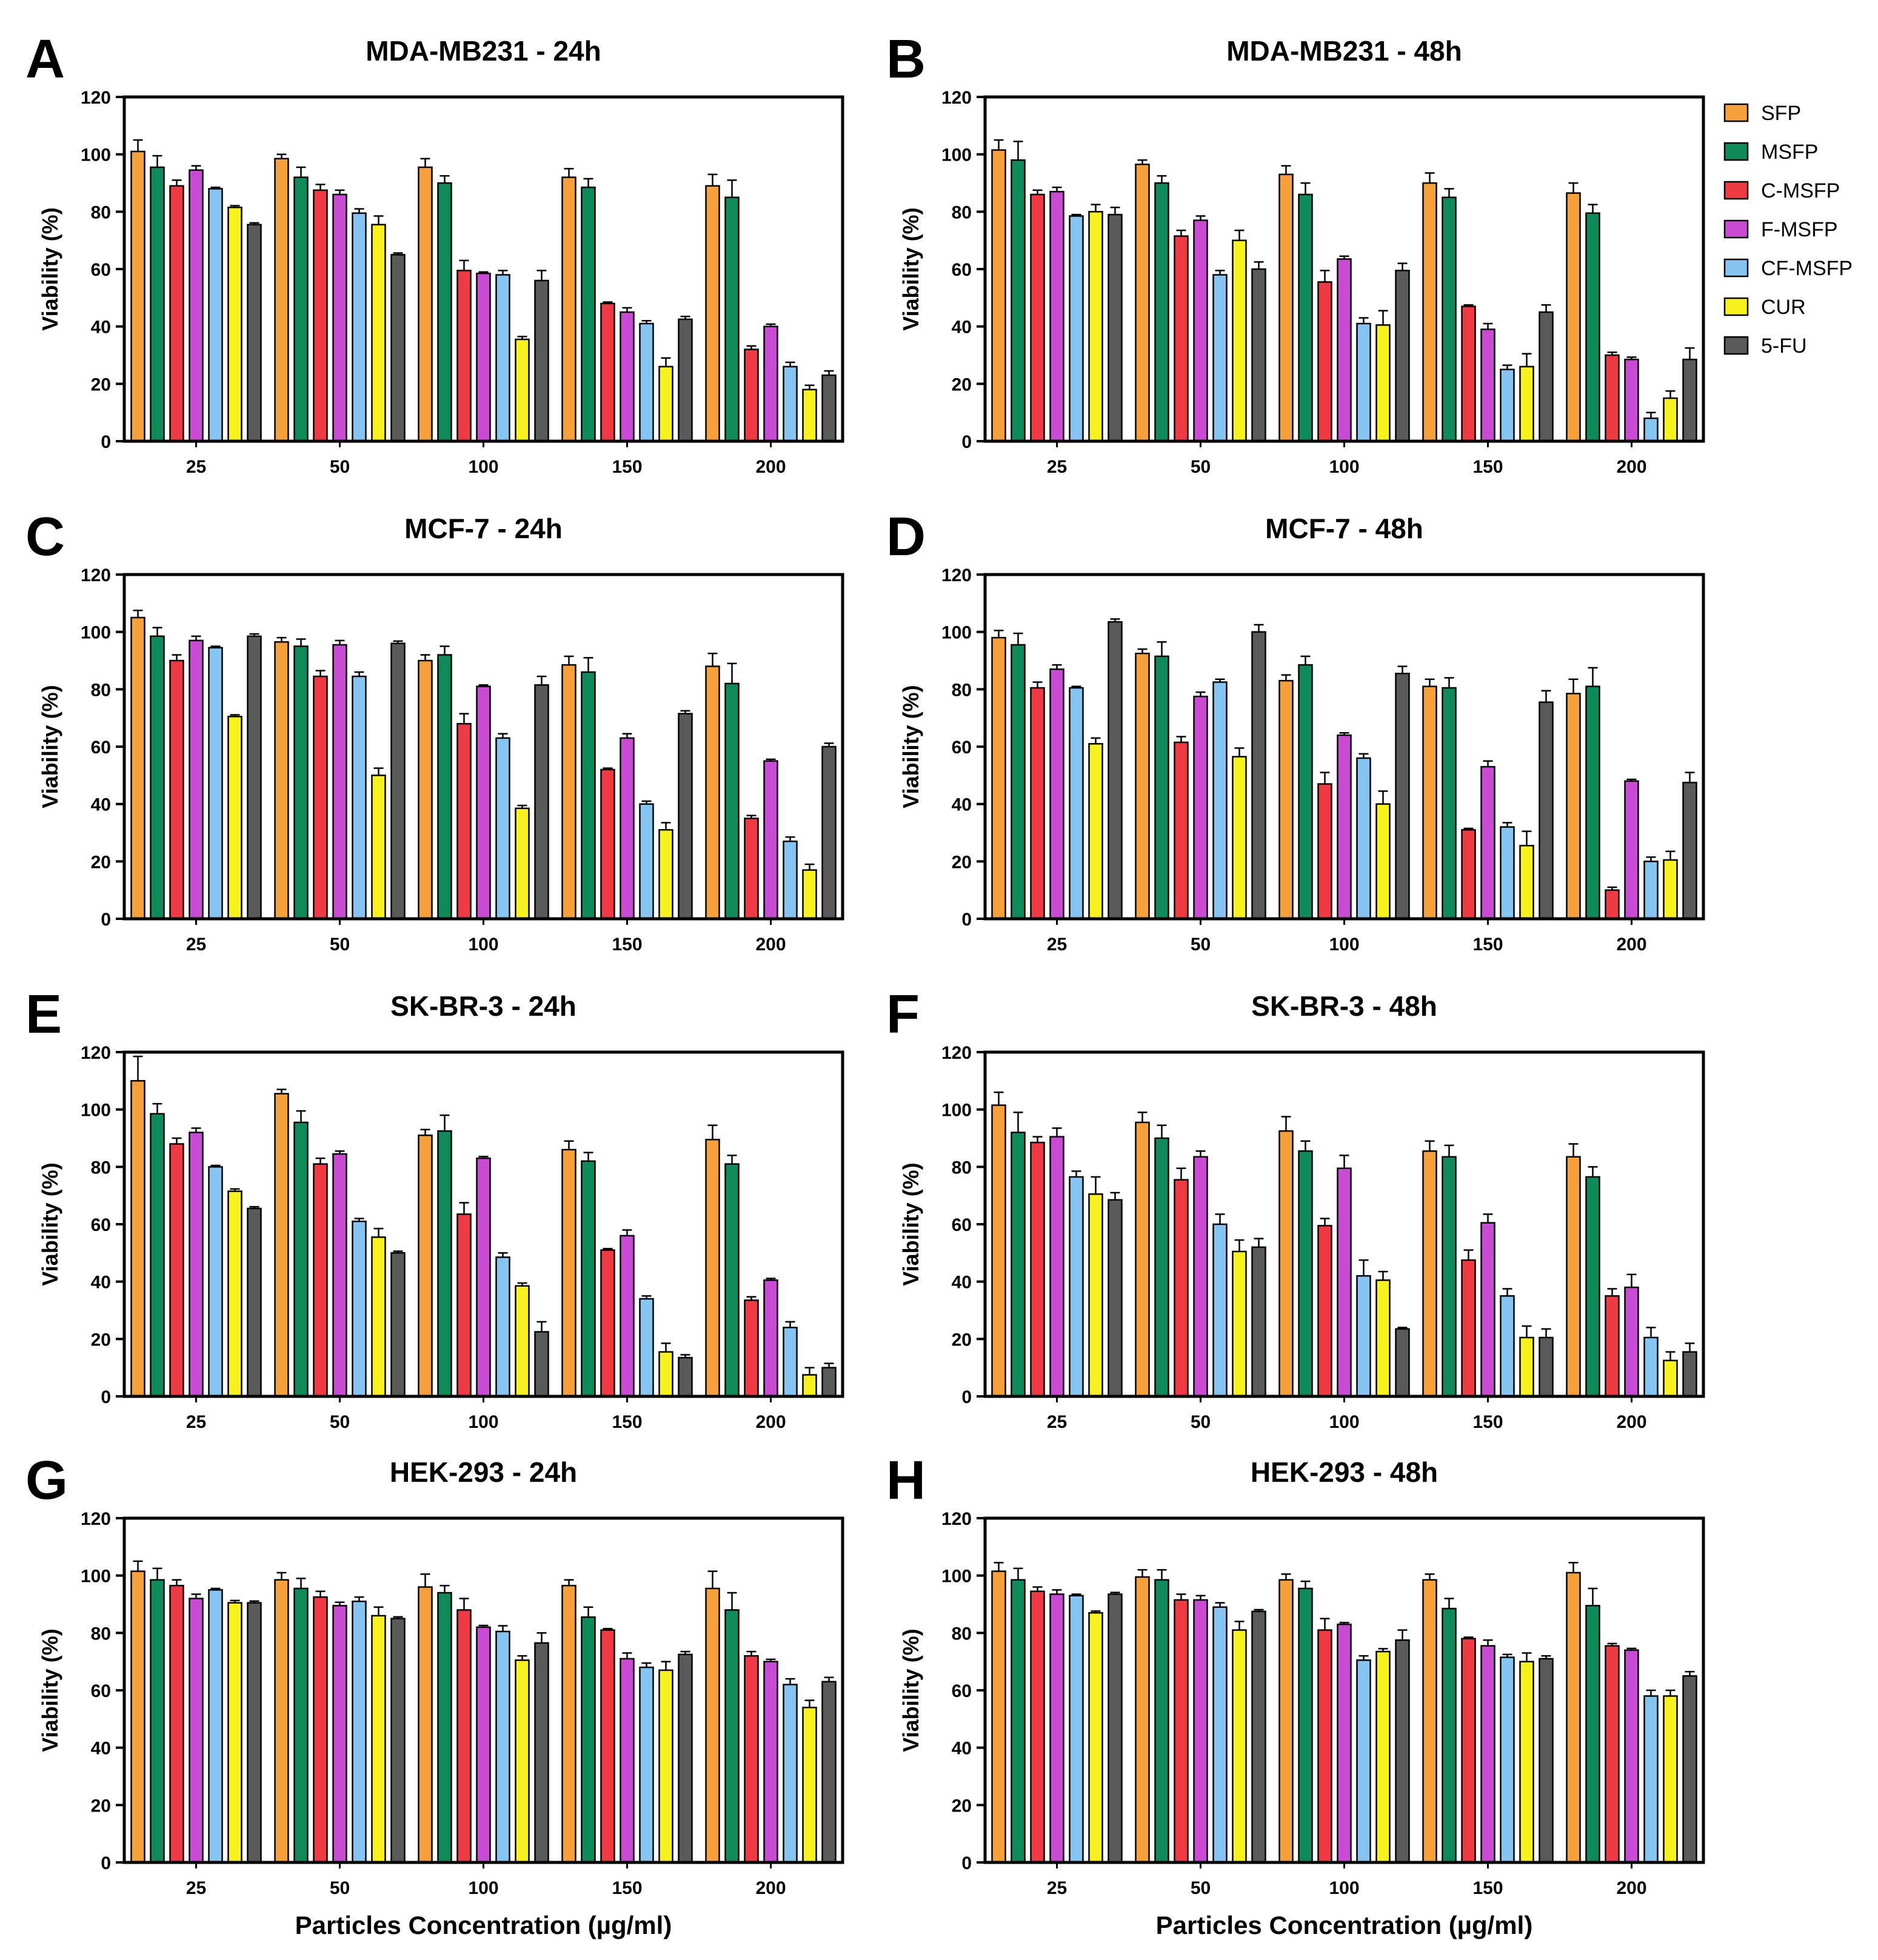  I want to click on chart-title: MCF-7 - 24h, so click(483, 528).